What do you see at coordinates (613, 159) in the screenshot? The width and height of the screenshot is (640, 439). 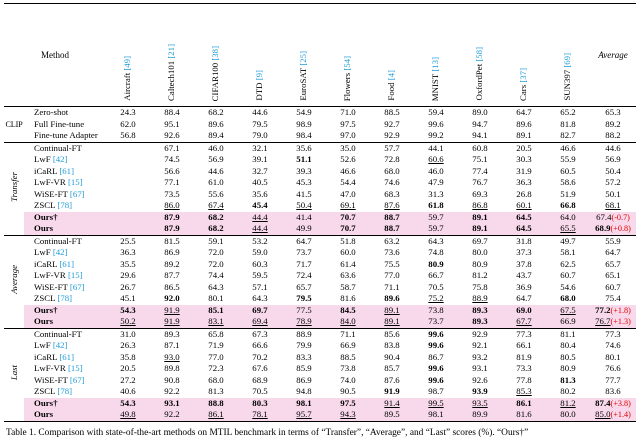 I see `value: 56.9` at bounding box center [613, 159].